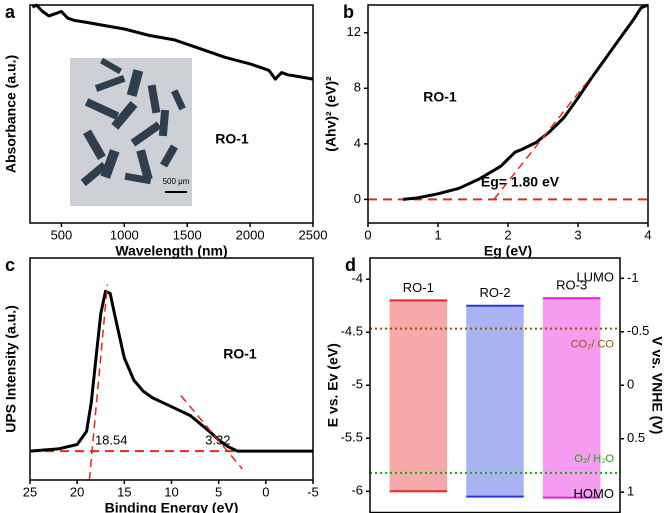  What do you see at coordinates (187, 234) in the screenshot?
I see `x-tick-label: 1500` at bounding box center [187, 234].